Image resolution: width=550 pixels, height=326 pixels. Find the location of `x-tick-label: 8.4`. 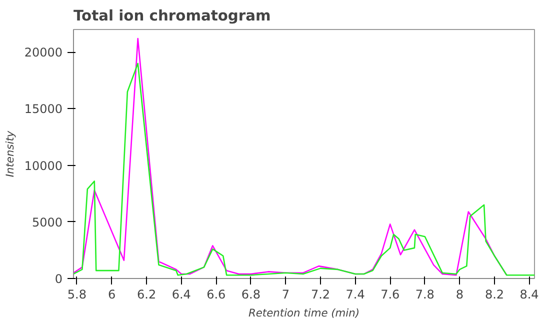

x-tick-label: 8.4 is located at coordinates (529, 295).